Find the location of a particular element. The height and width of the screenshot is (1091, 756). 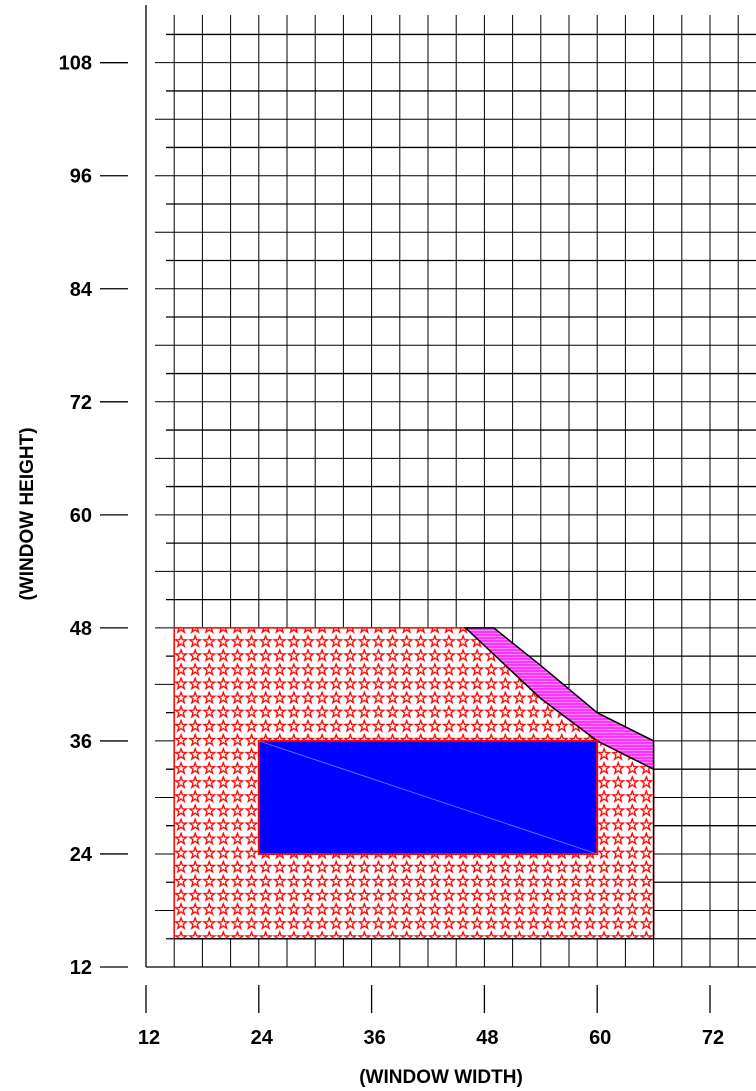

x-tick-label: 72 is located at coordinates (713, 1038).